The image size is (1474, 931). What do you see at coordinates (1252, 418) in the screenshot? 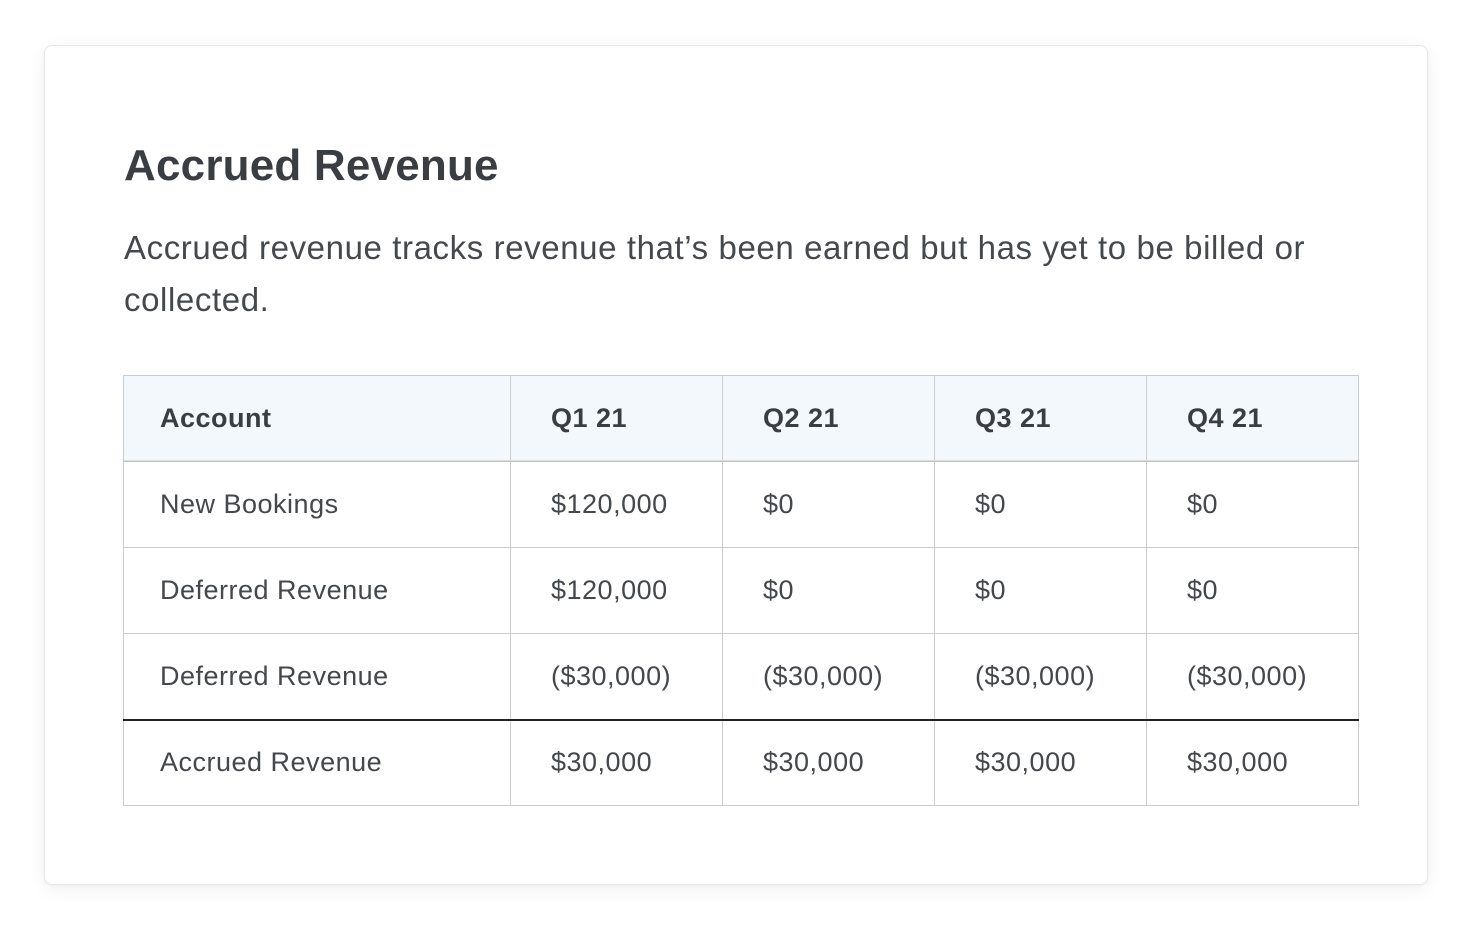
I see `column-header-q4: Q4 21` at bounding box center [1252, 418].